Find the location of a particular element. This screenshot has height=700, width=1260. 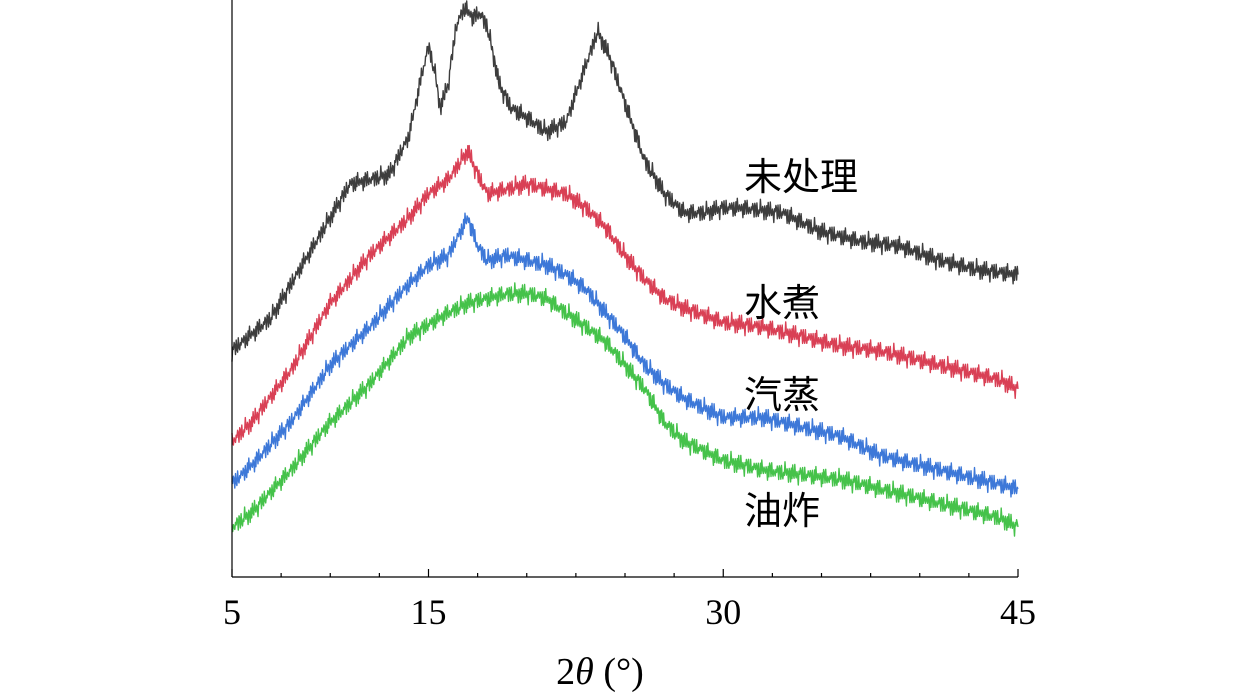

x-tick-label-3: 30 is located at coordinates (723, 612).